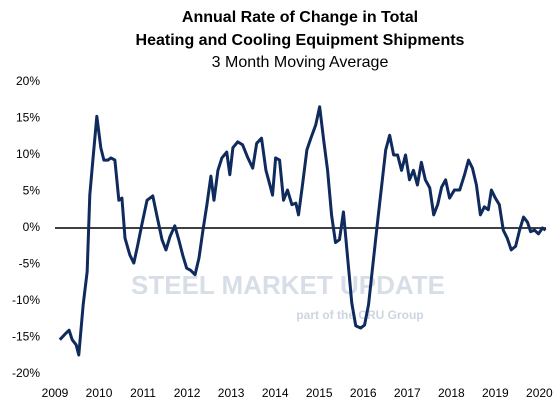 This screenshot has height=406, width=560. What do you see at coordinates (187, 393) in the screenshot?
I see `x-tick-label: 2012` at bounding box center [187, 393].